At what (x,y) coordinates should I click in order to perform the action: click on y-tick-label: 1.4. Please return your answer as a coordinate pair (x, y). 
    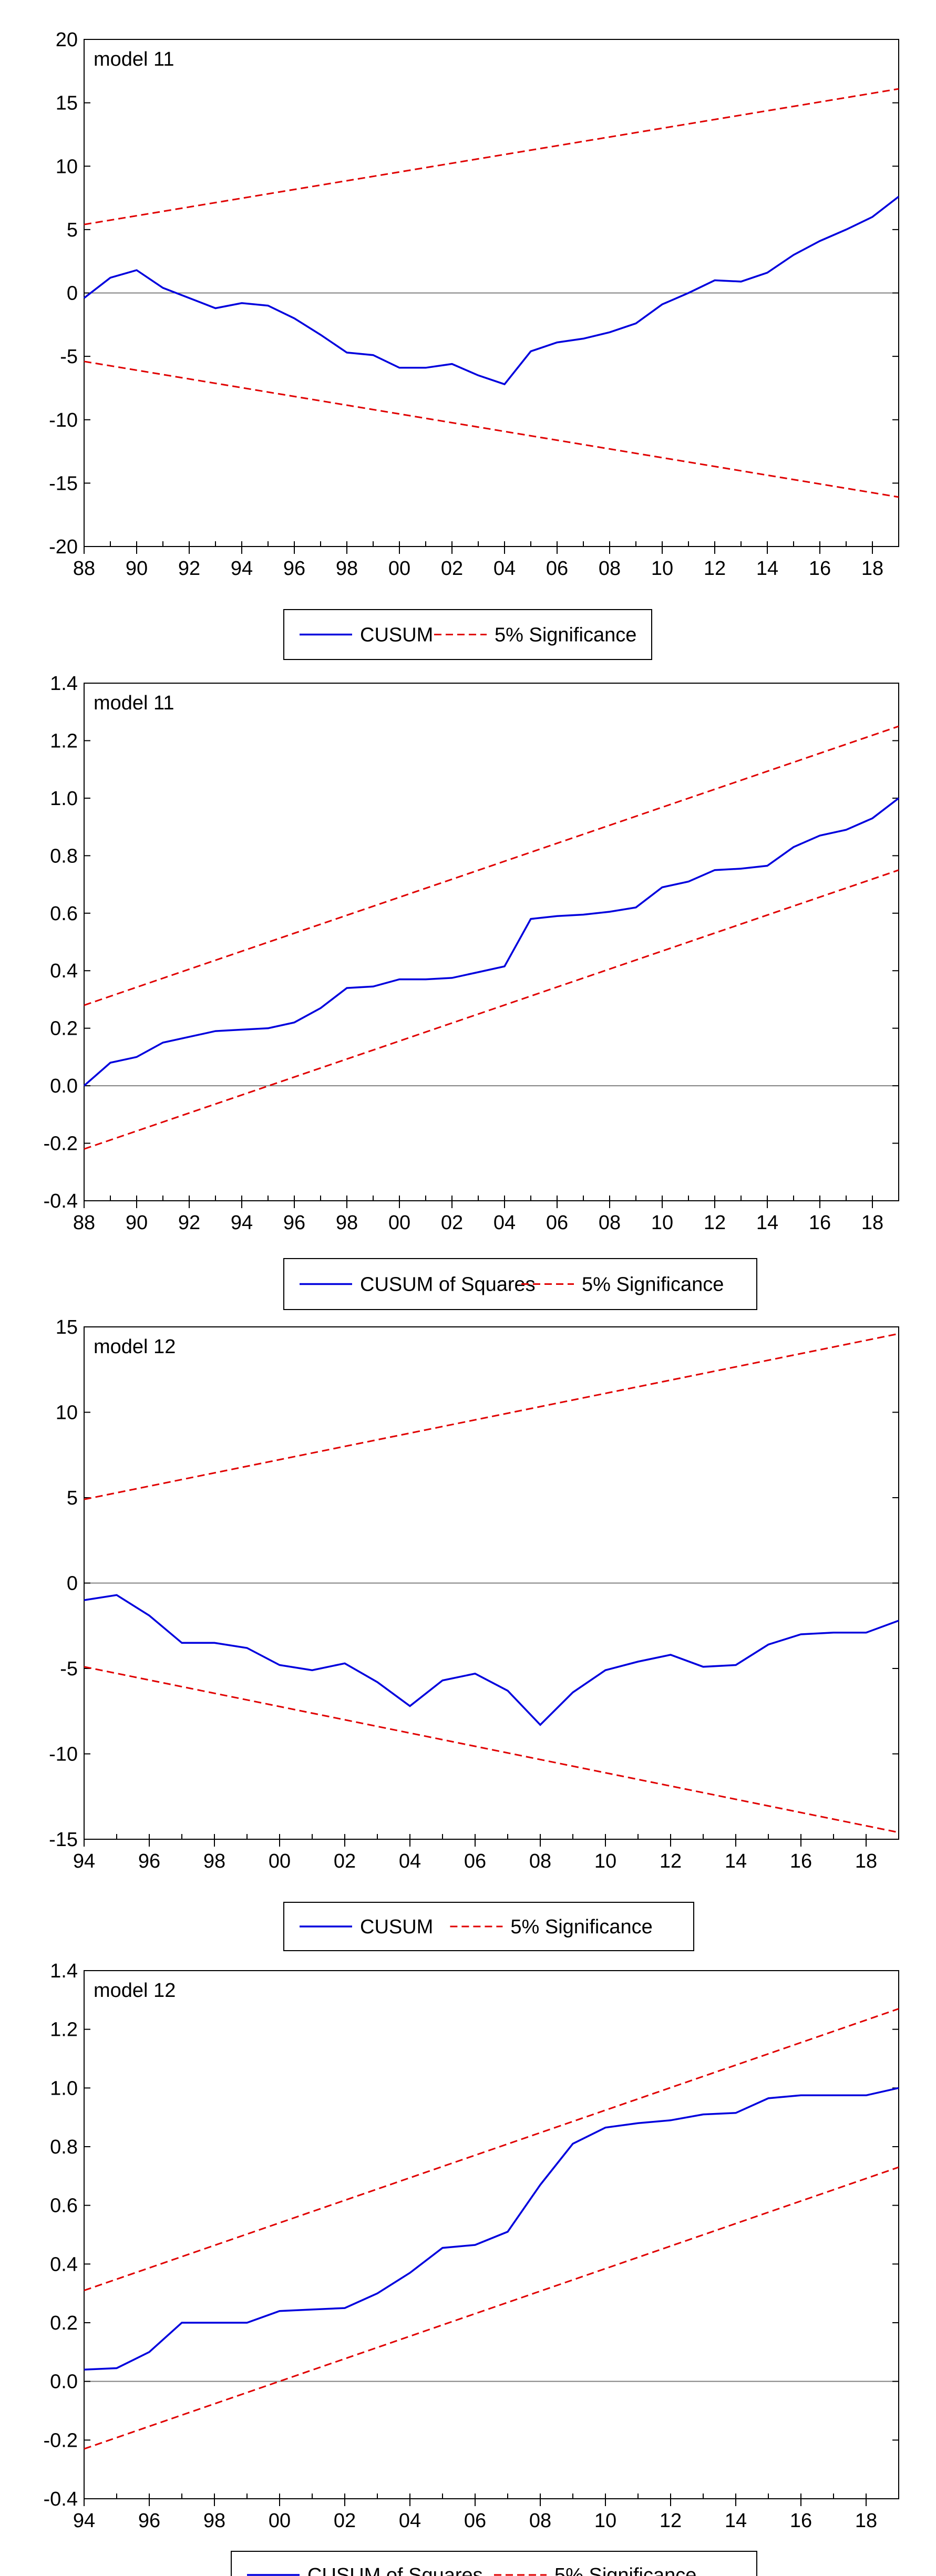
    Looking at the image, I should click on (64, 1971).